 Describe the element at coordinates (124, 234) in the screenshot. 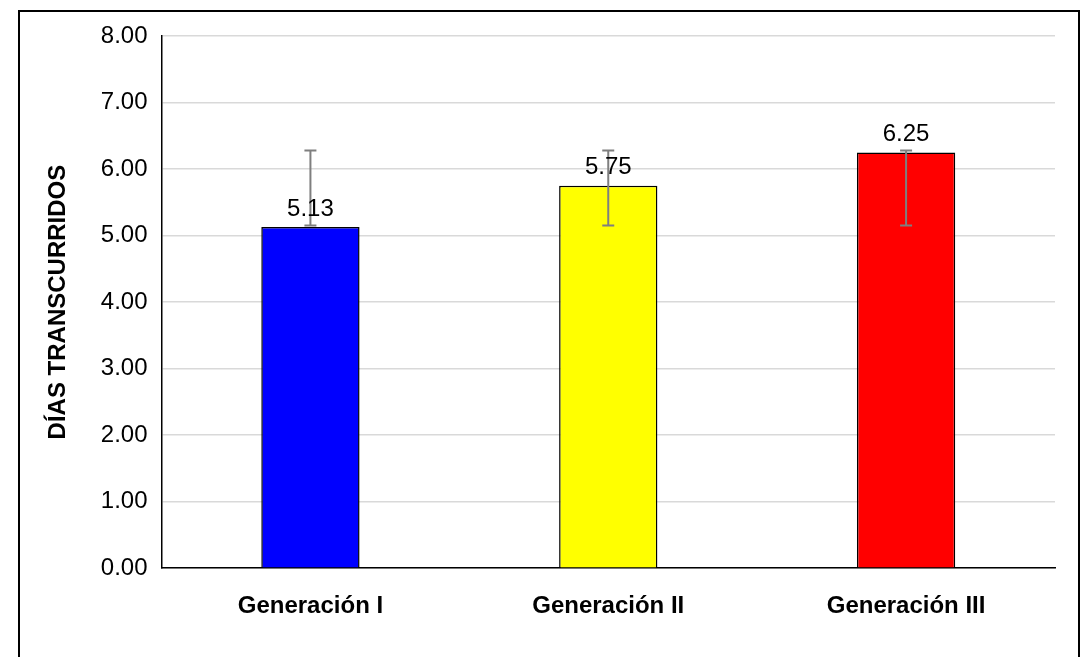

I see `y-tick-label: 5.00` at that location.